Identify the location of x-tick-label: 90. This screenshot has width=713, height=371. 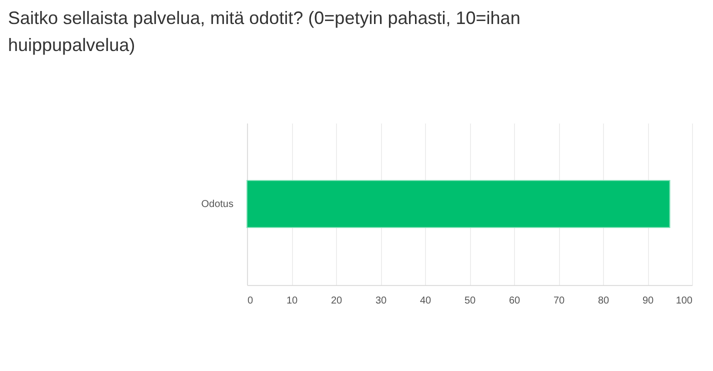
(648, 301).